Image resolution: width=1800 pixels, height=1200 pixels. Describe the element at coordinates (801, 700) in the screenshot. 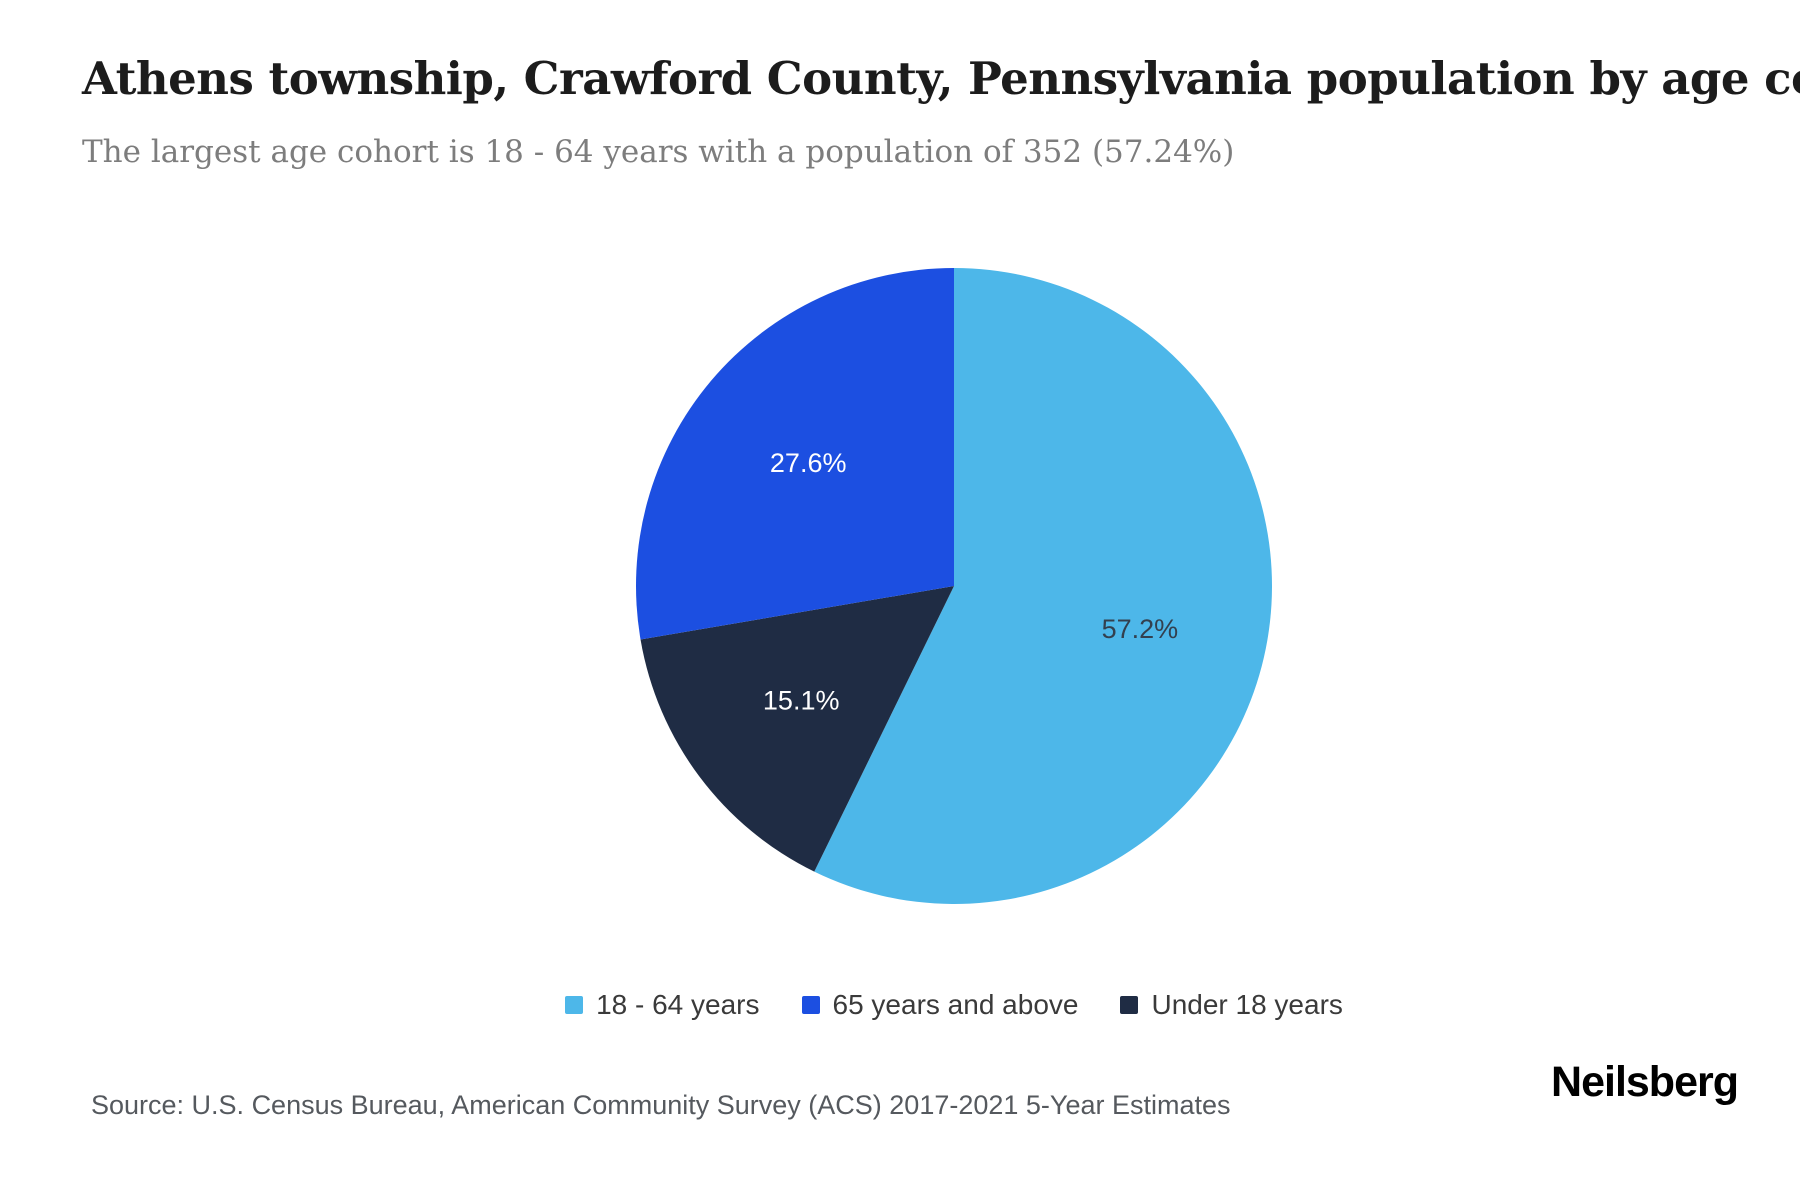

I see `pie-slice-label: 15.1%` at that location.